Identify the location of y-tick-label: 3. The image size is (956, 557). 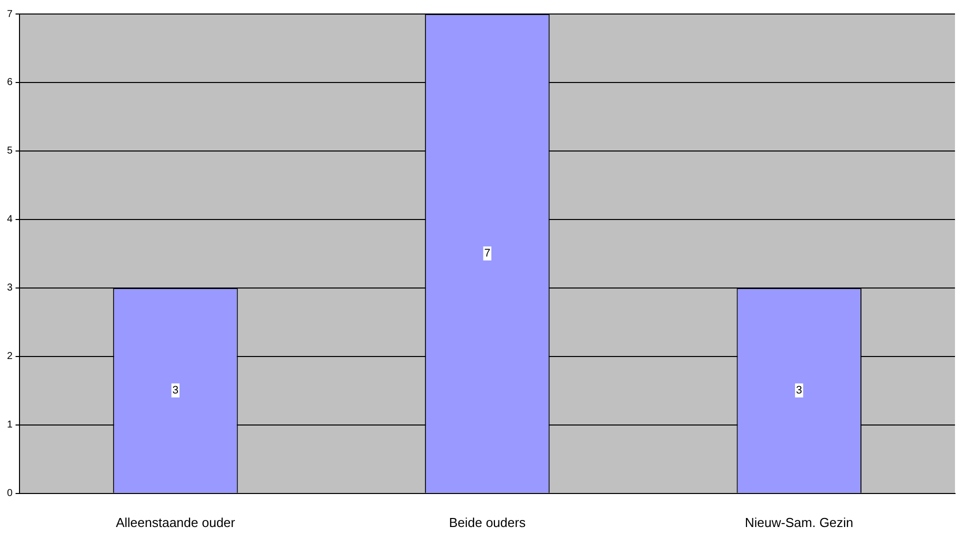
(10, 288).